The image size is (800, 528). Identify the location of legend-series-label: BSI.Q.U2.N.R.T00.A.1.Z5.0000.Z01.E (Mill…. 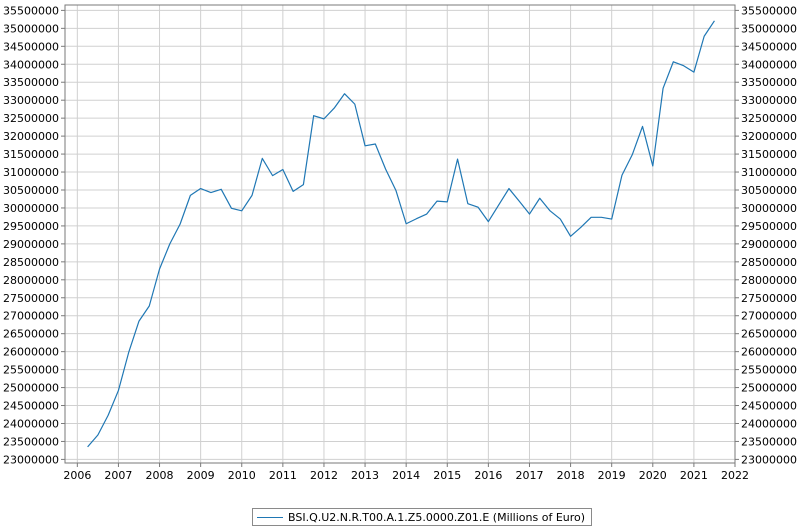
(437, 517).